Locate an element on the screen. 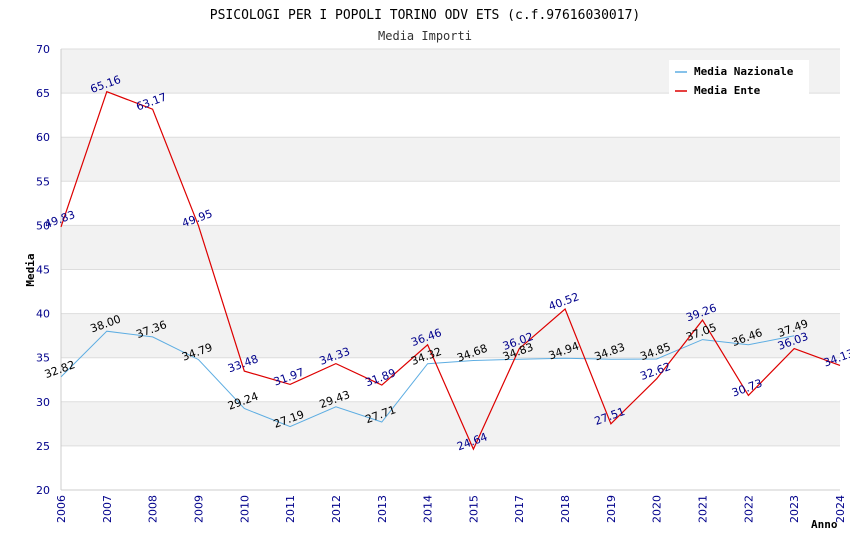  y-tick-label: 45 is located at coordinates (43, 270).